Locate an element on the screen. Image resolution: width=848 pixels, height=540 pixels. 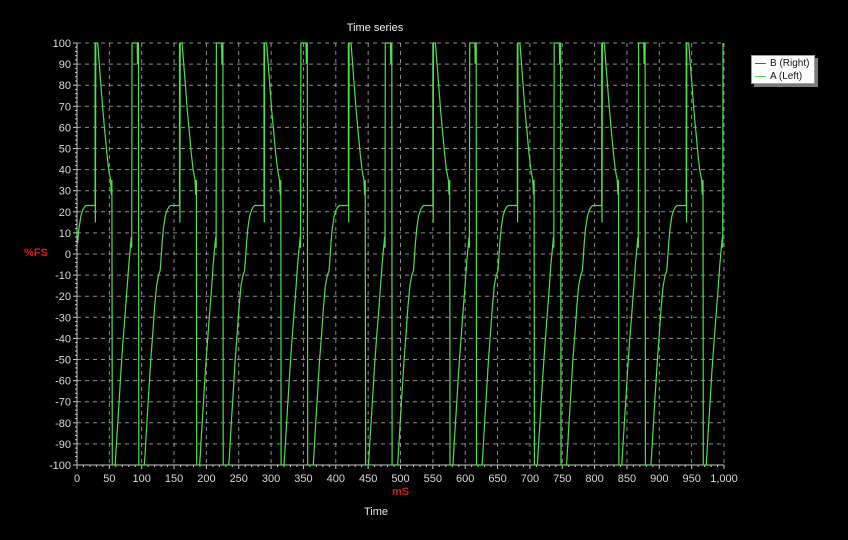
x-tick-label: 900 is located at coordinates (659, 479).